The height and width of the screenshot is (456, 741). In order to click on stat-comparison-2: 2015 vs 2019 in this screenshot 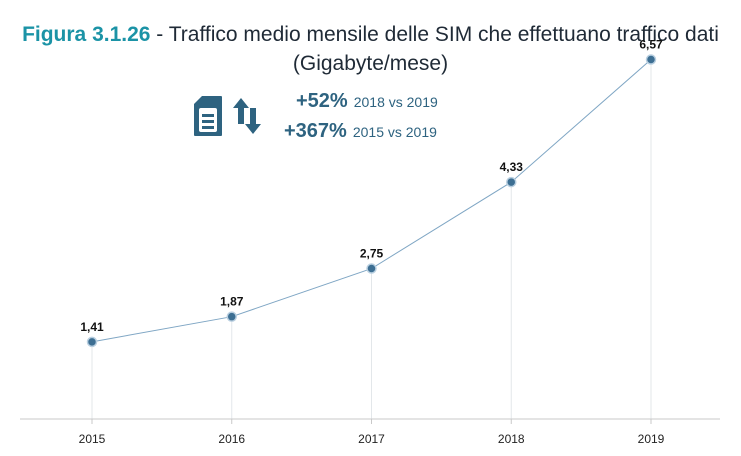, I will do `click(394, 132)`.